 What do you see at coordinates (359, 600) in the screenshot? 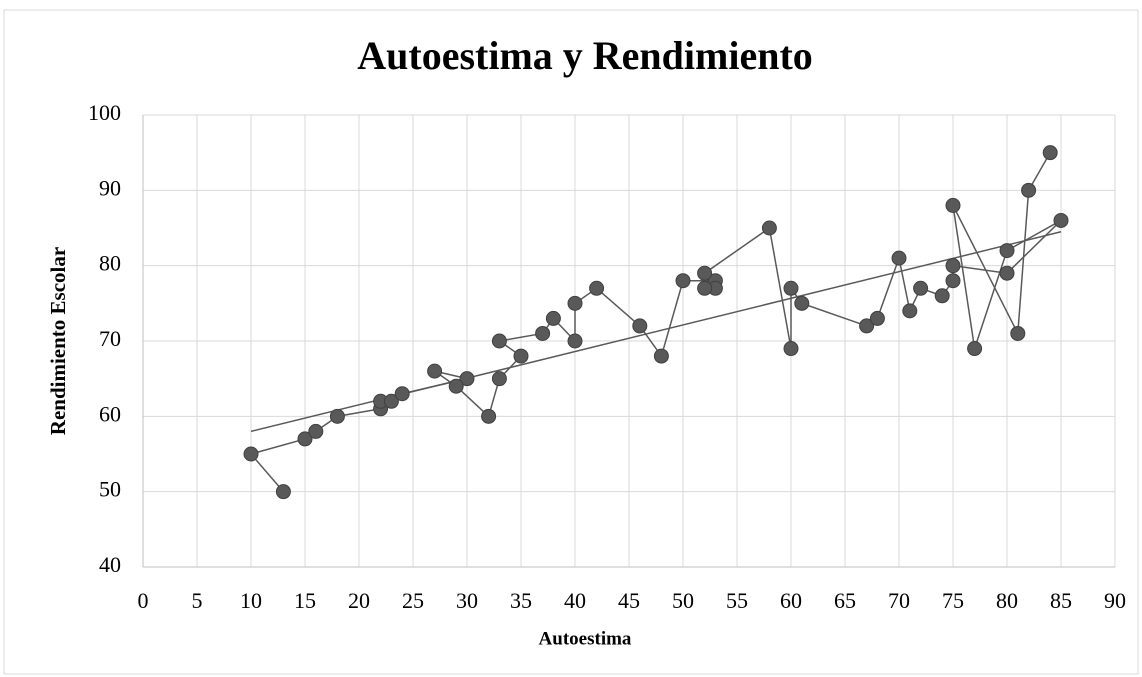
I see `x-tick-label: 20` at bounding box center [359, 600].